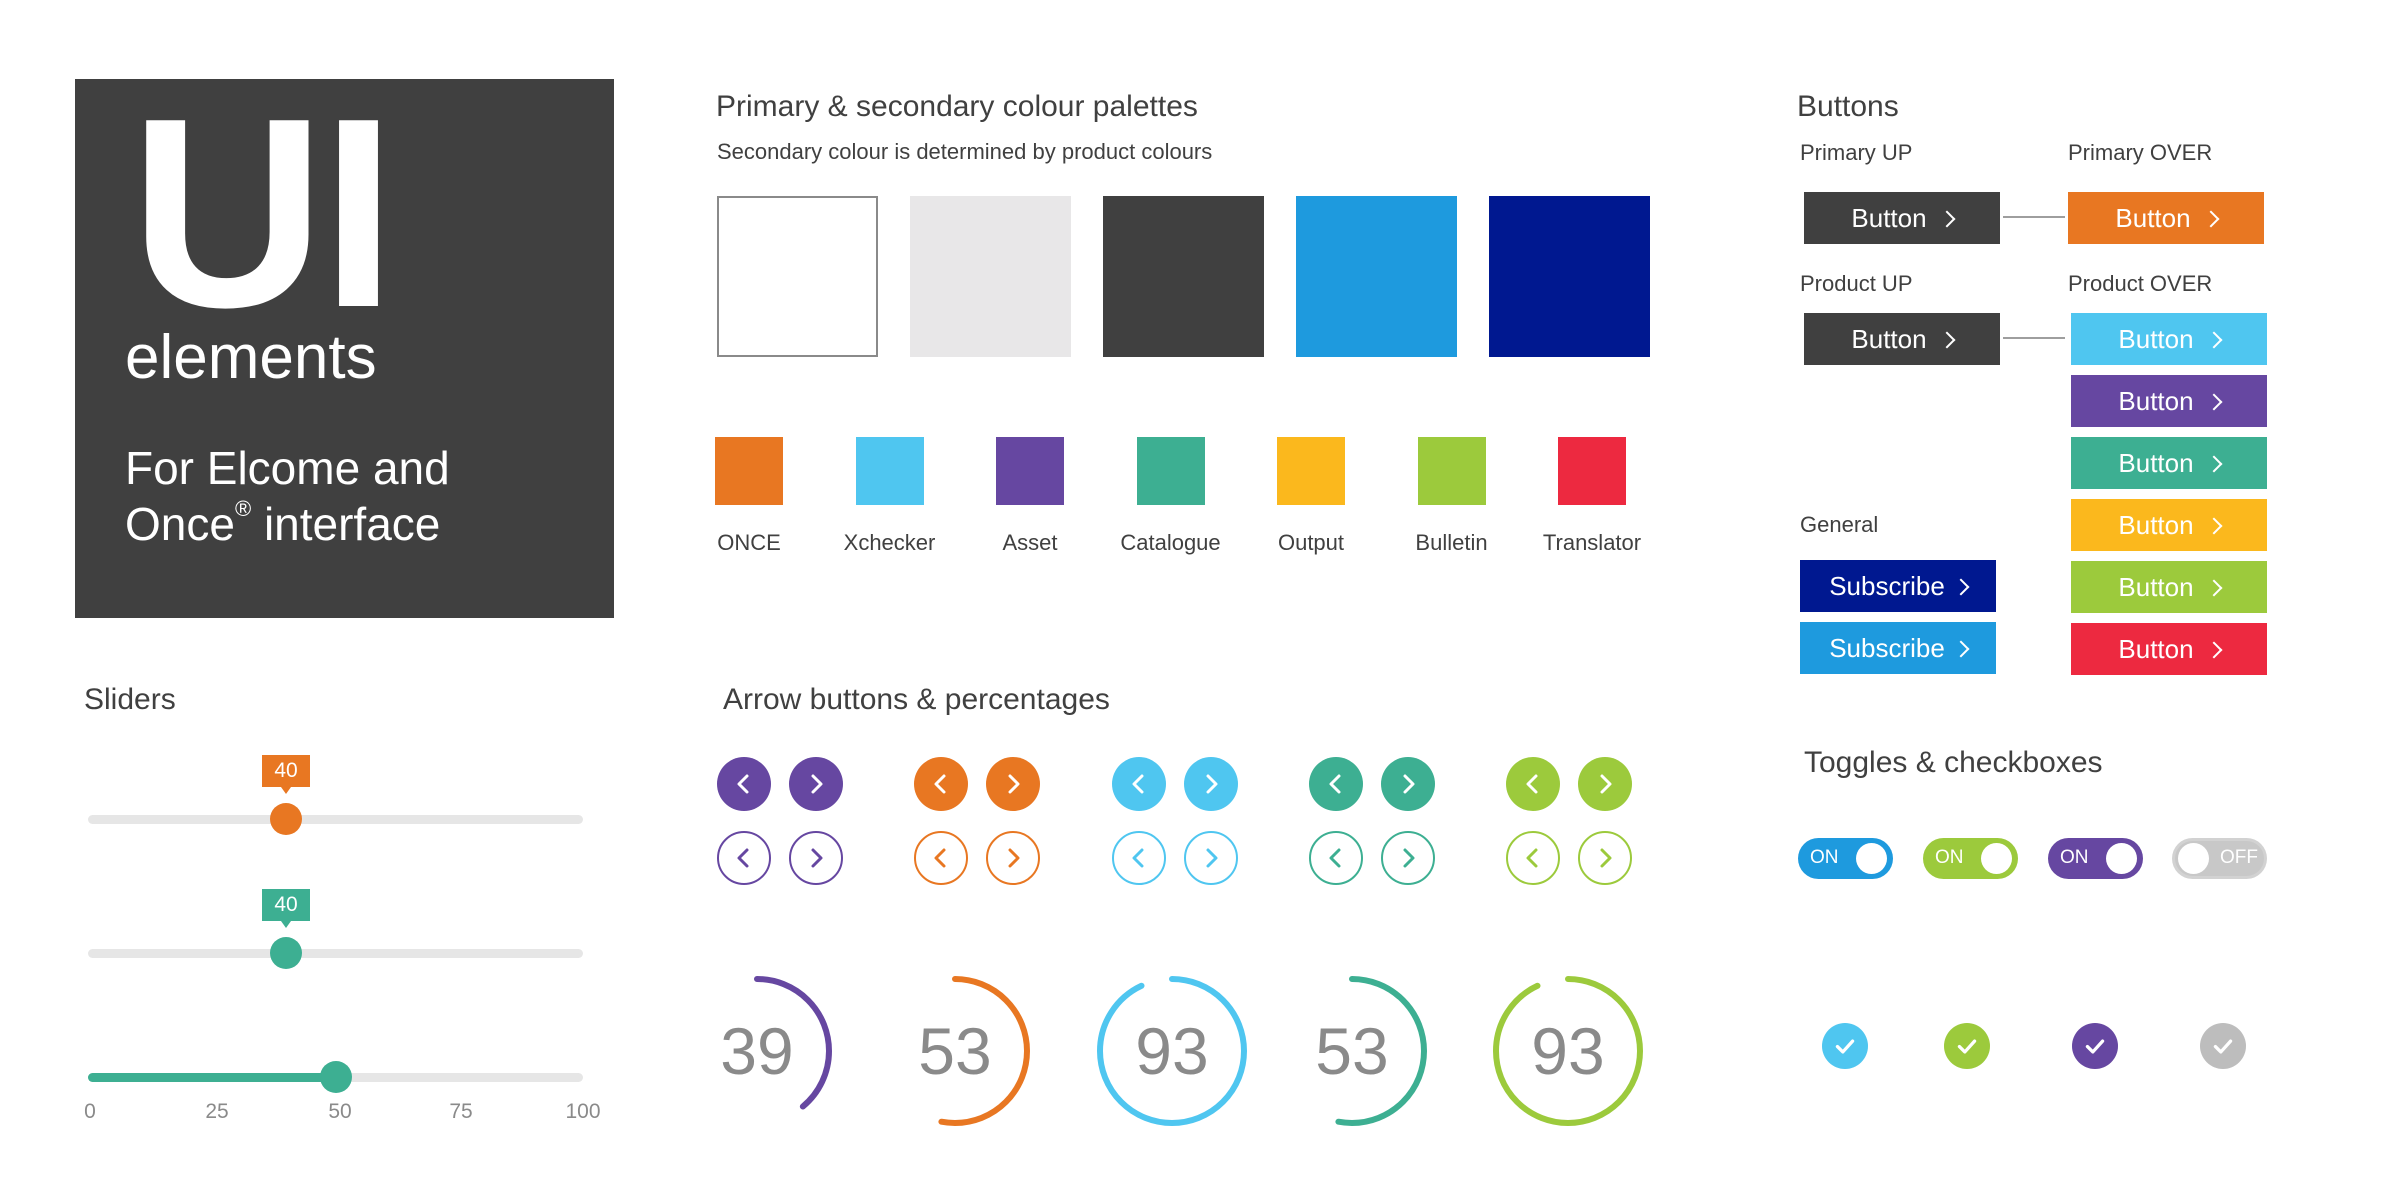 The image size is (2400, 1200). Describe the element at coordinates (1311, 542) in the screenshot. I see `product-colour-label: Output` at that location.